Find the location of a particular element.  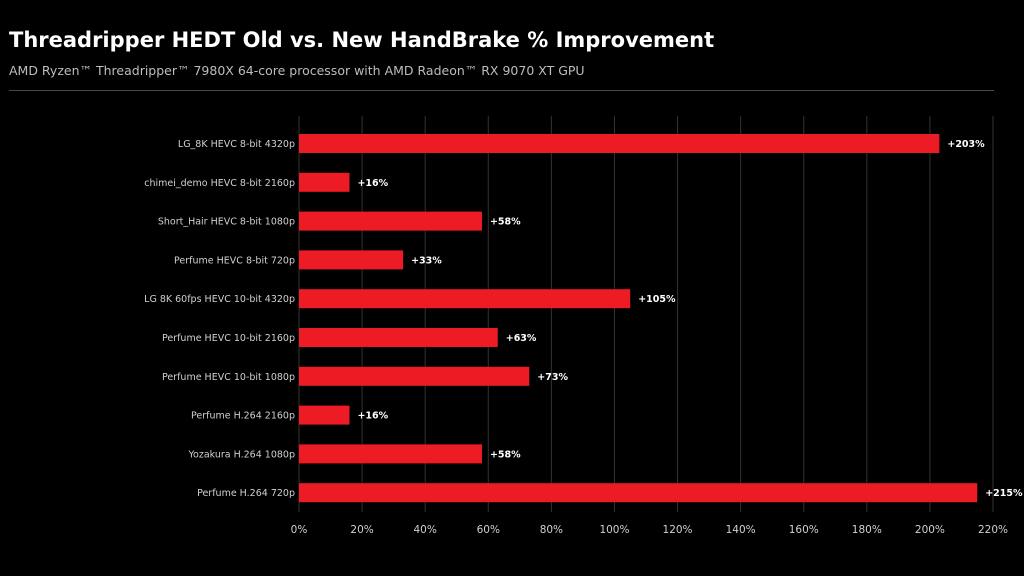

data-label: +203% is located at coordinates (966, 144).